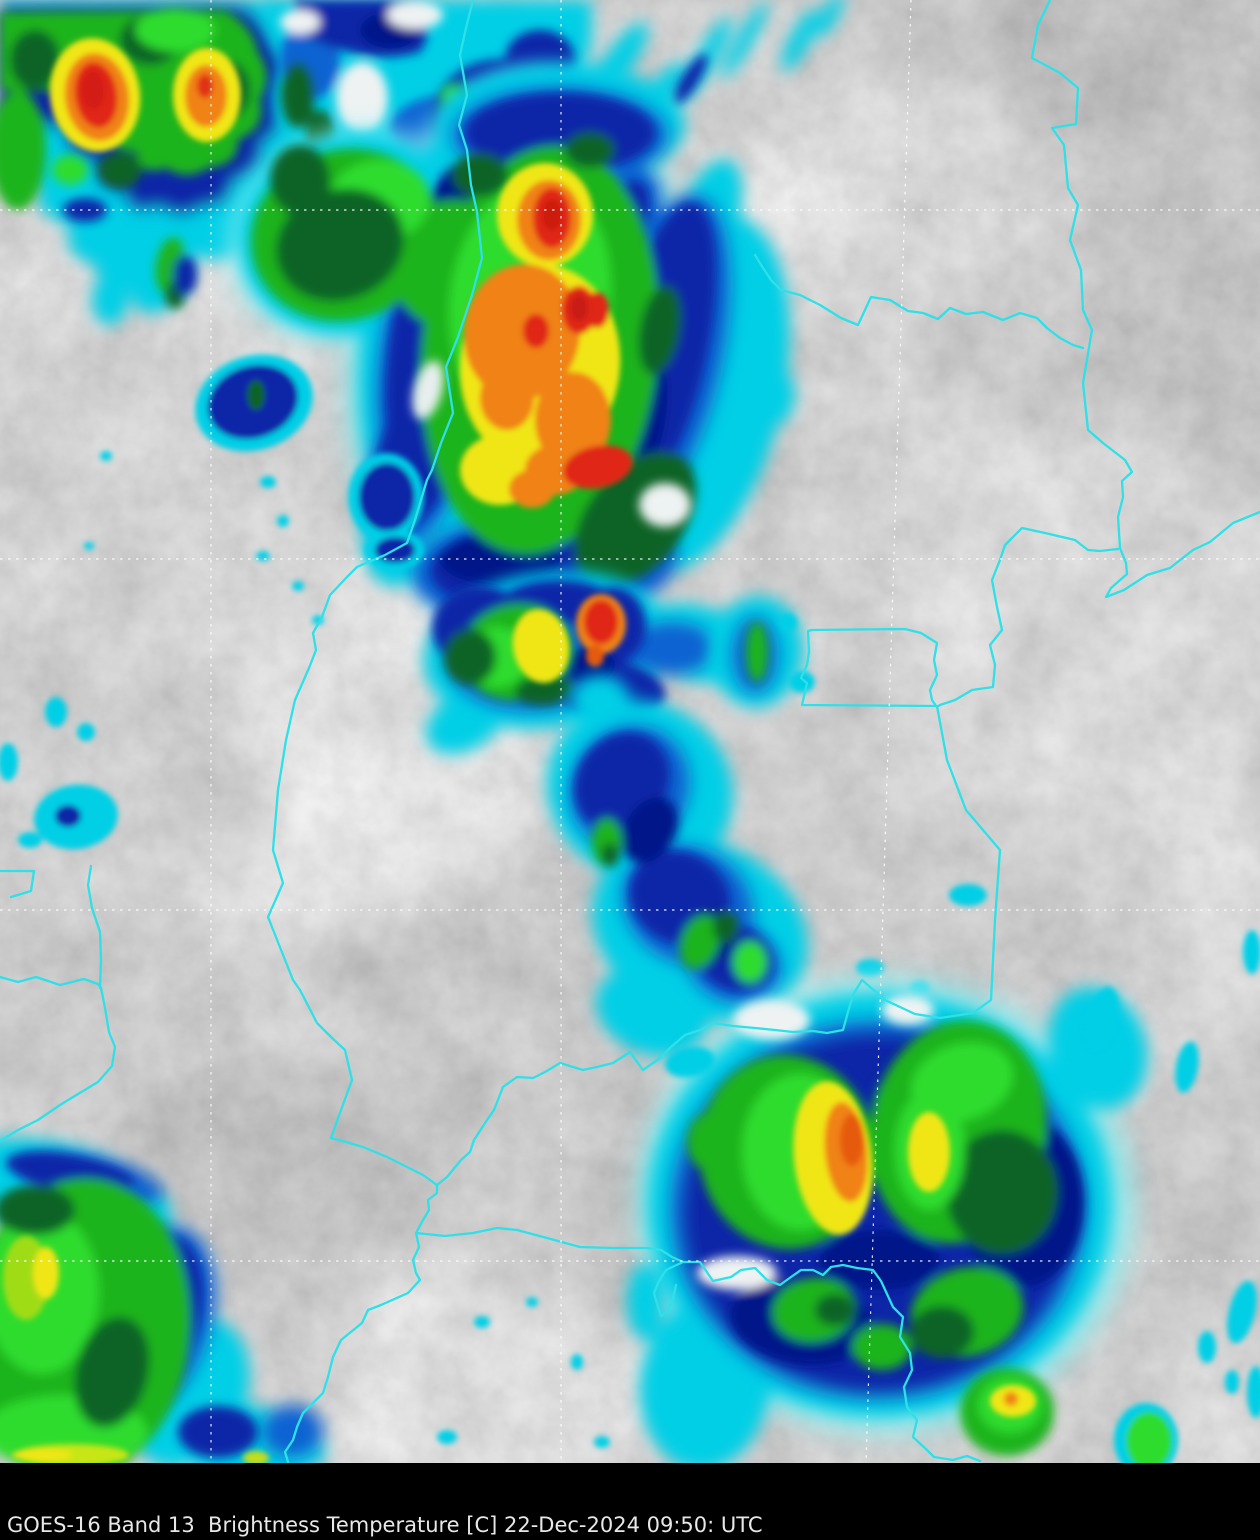 The image size is (1260, 1540). I want to click on border-gambia-coast, so click(58, 1059).